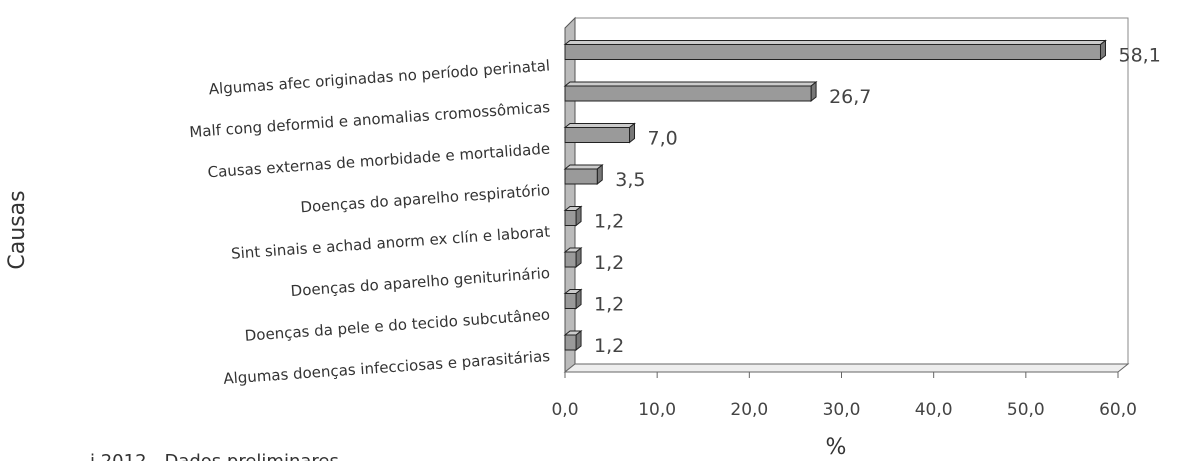  What do you see at coordinates (564, 410) in the screenshot?
I see `x-tick-label: 0,0` at bounding box center [564, 410].